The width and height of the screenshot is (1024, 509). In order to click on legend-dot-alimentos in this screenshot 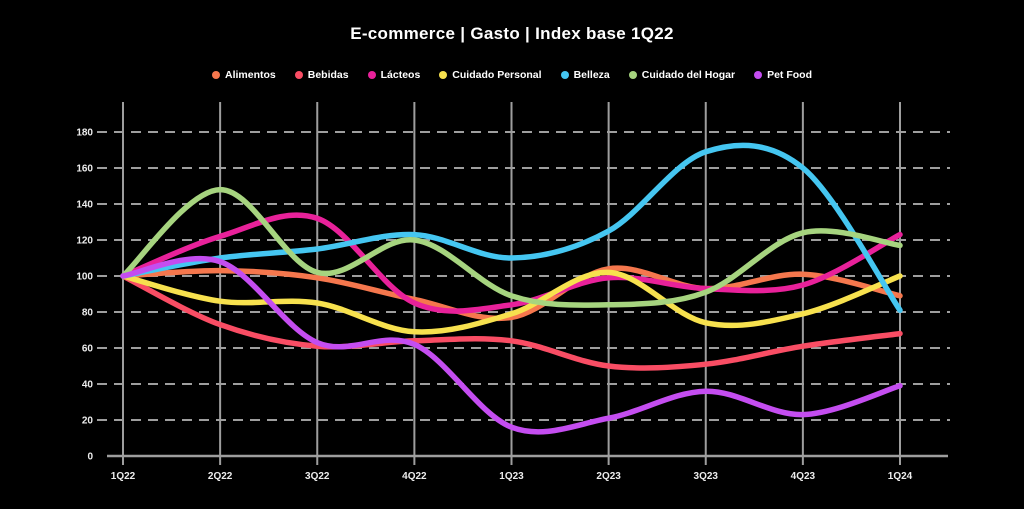, I will do `click(215, 75)`.